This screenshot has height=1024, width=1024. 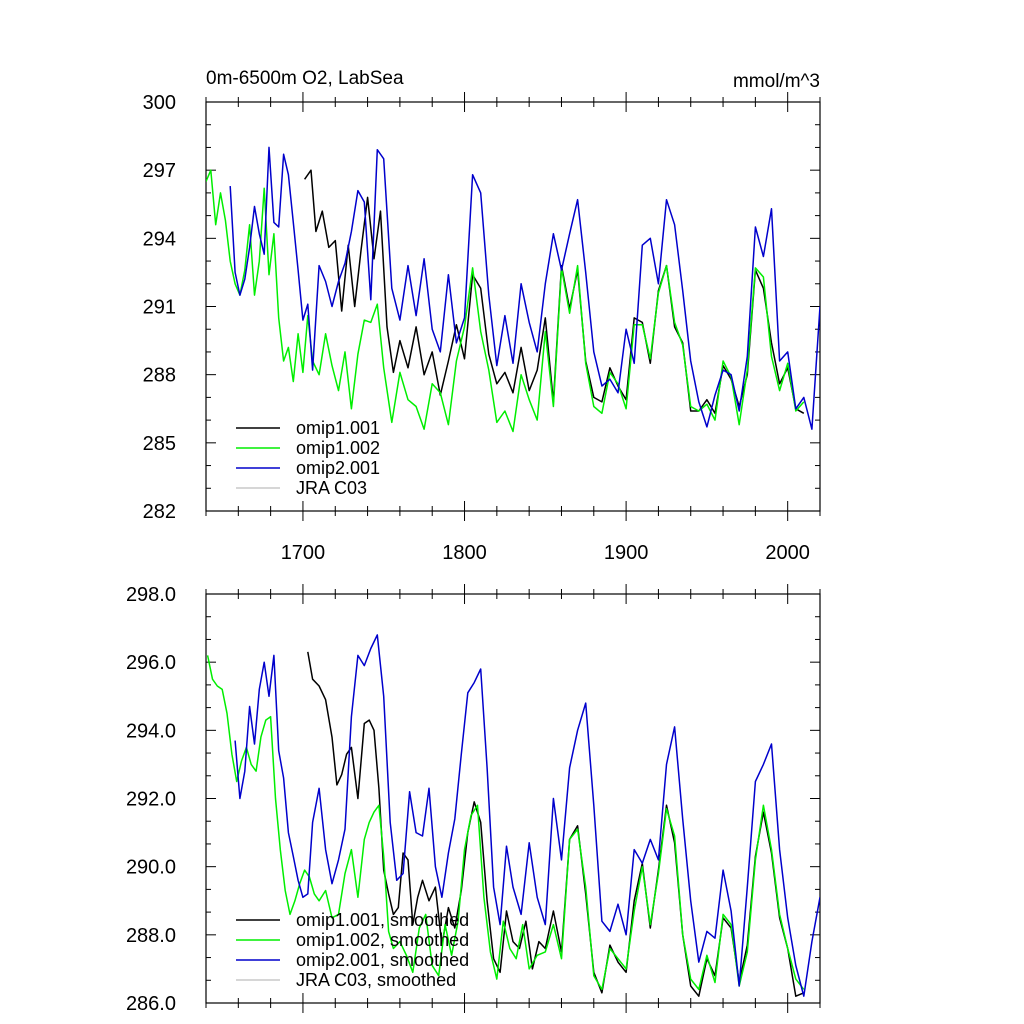 I want to click on legend-label: omip1.002, smoothed, so click(x=382, y=940).